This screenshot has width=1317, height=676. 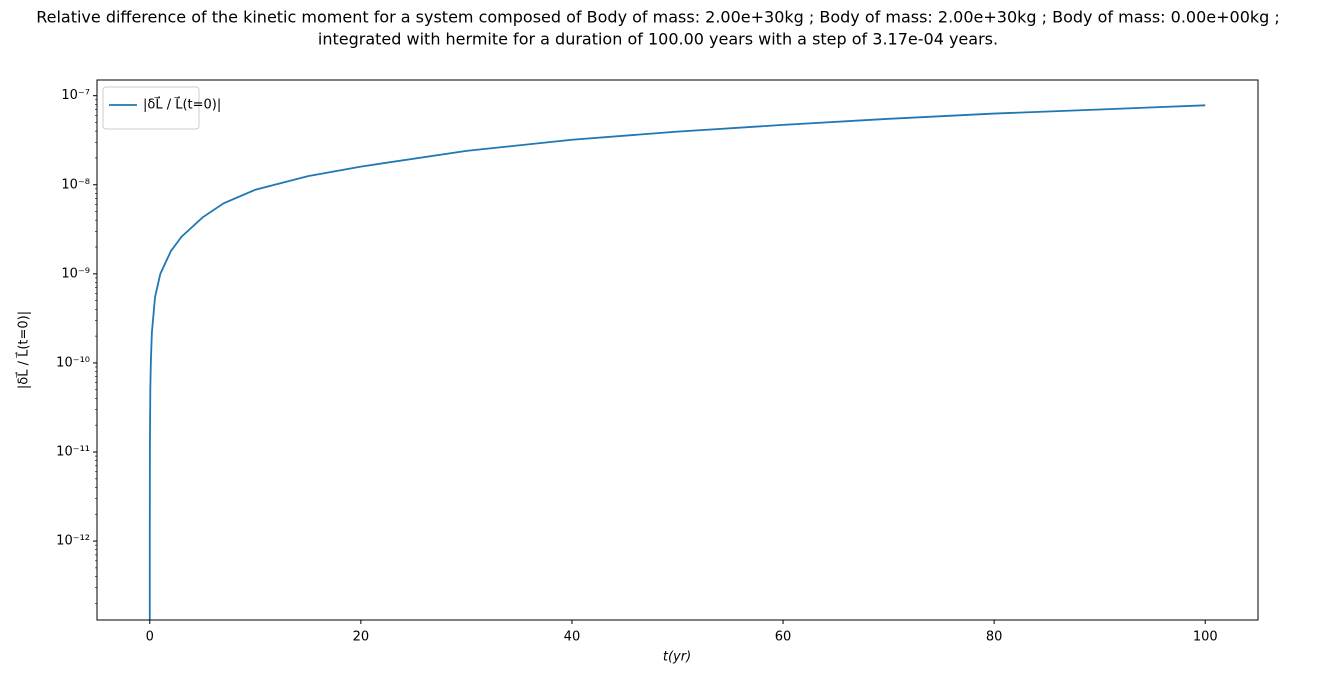 I want to click on x-tick-label: 20, so click(x=361, y=637).